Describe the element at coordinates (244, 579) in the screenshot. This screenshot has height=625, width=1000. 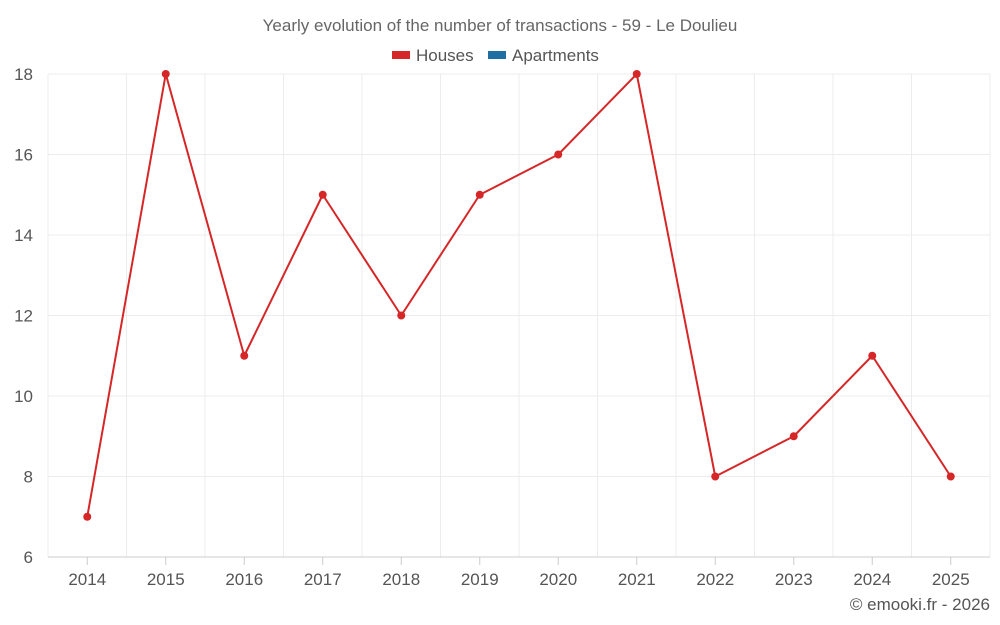
I see `x-tick-label: 2016` at that location.